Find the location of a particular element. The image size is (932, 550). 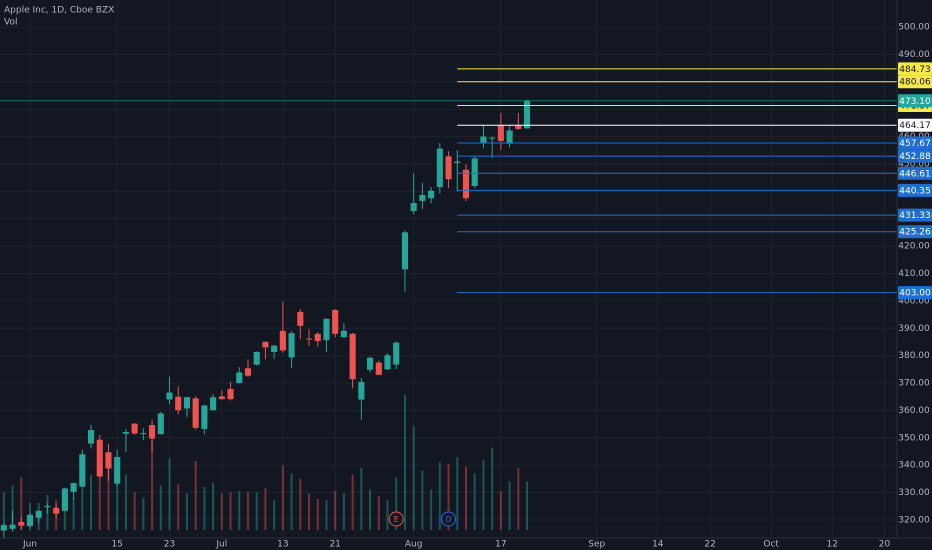

event-label: E is located at coordinates (396, 519).